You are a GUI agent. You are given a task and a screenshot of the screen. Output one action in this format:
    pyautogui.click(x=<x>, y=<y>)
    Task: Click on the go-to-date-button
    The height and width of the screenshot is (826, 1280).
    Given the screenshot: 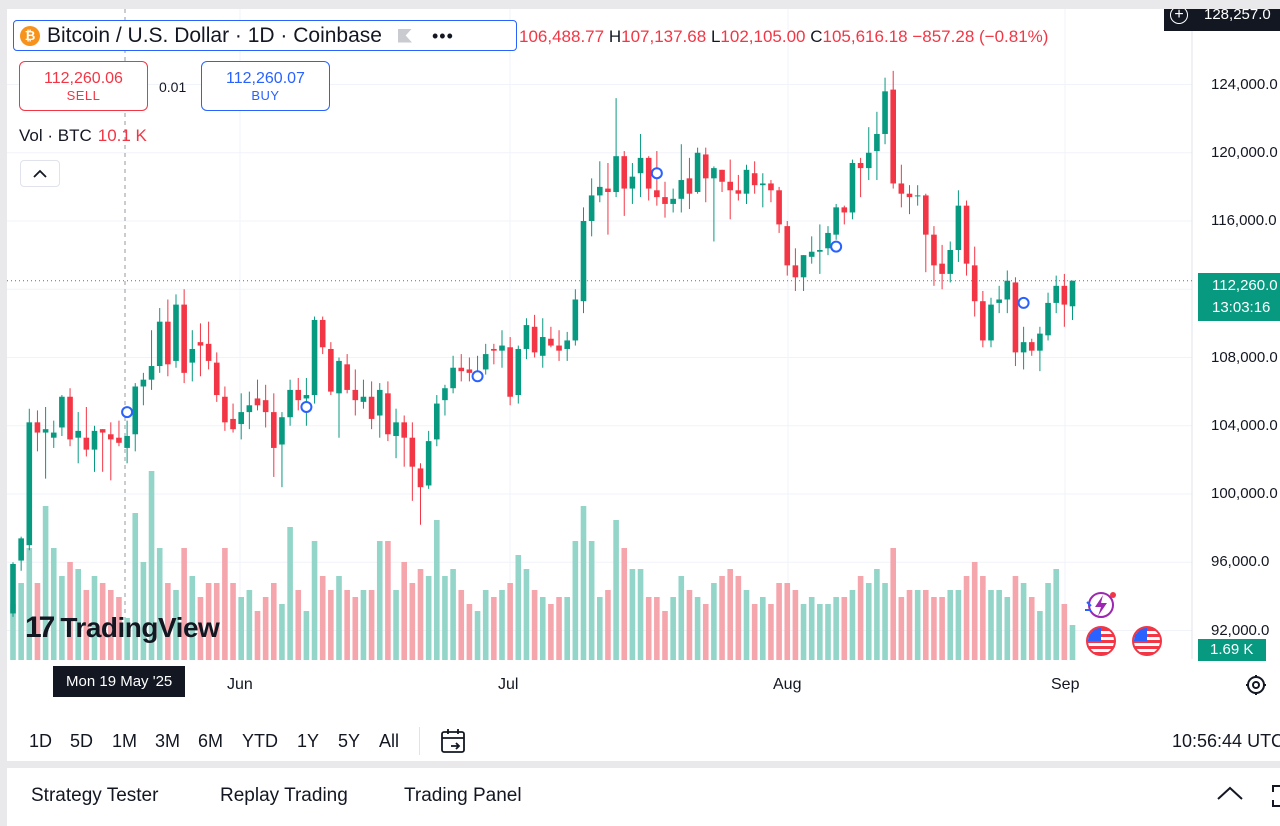 What is the action you would take?
    pyautogui.click(x=454, y=744)
    